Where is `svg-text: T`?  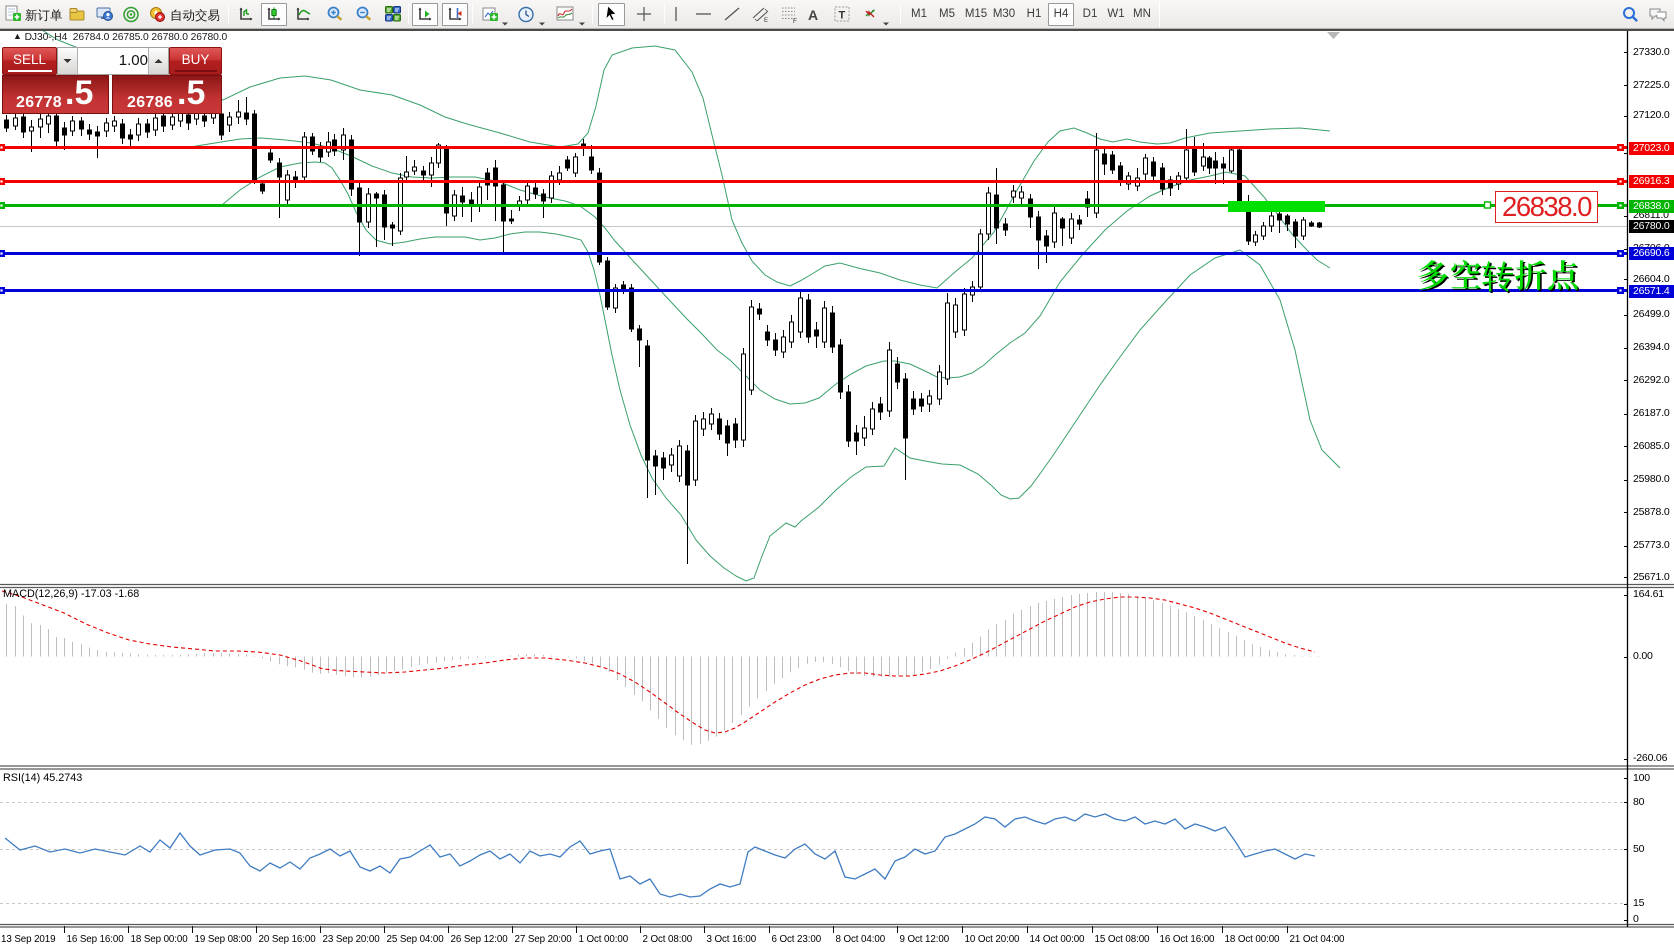
svg-text: T is located at coordinates (842, 15).